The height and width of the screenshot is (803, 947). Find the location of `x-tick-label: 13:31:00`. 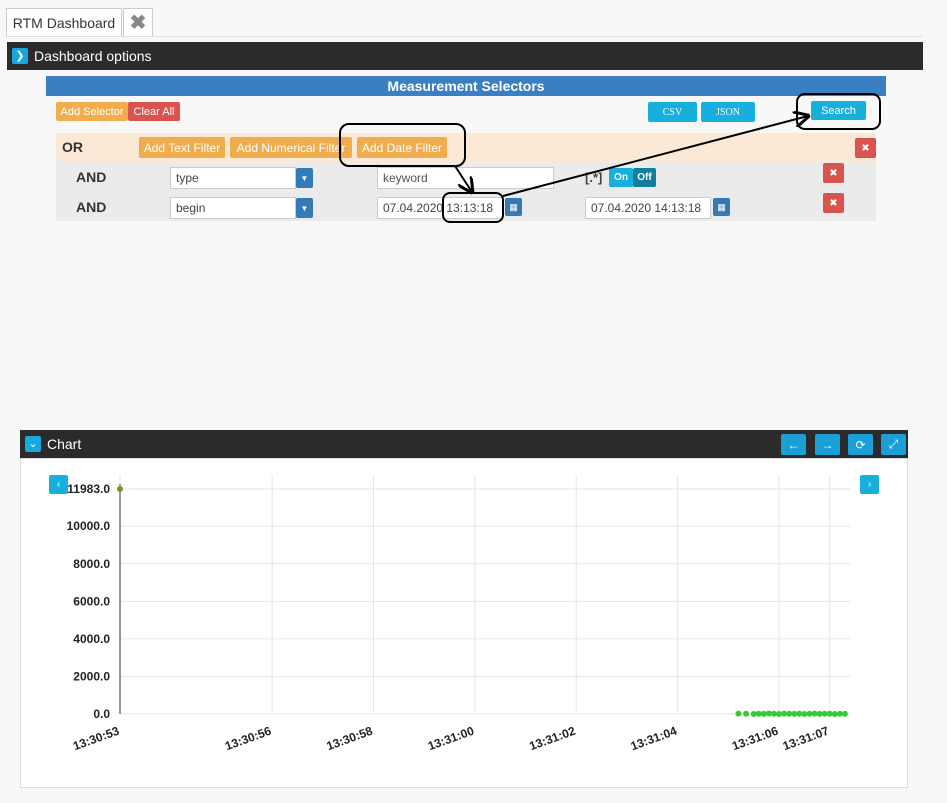

x-tick-label: 13:31:00 is located at coordinates (451, 739).